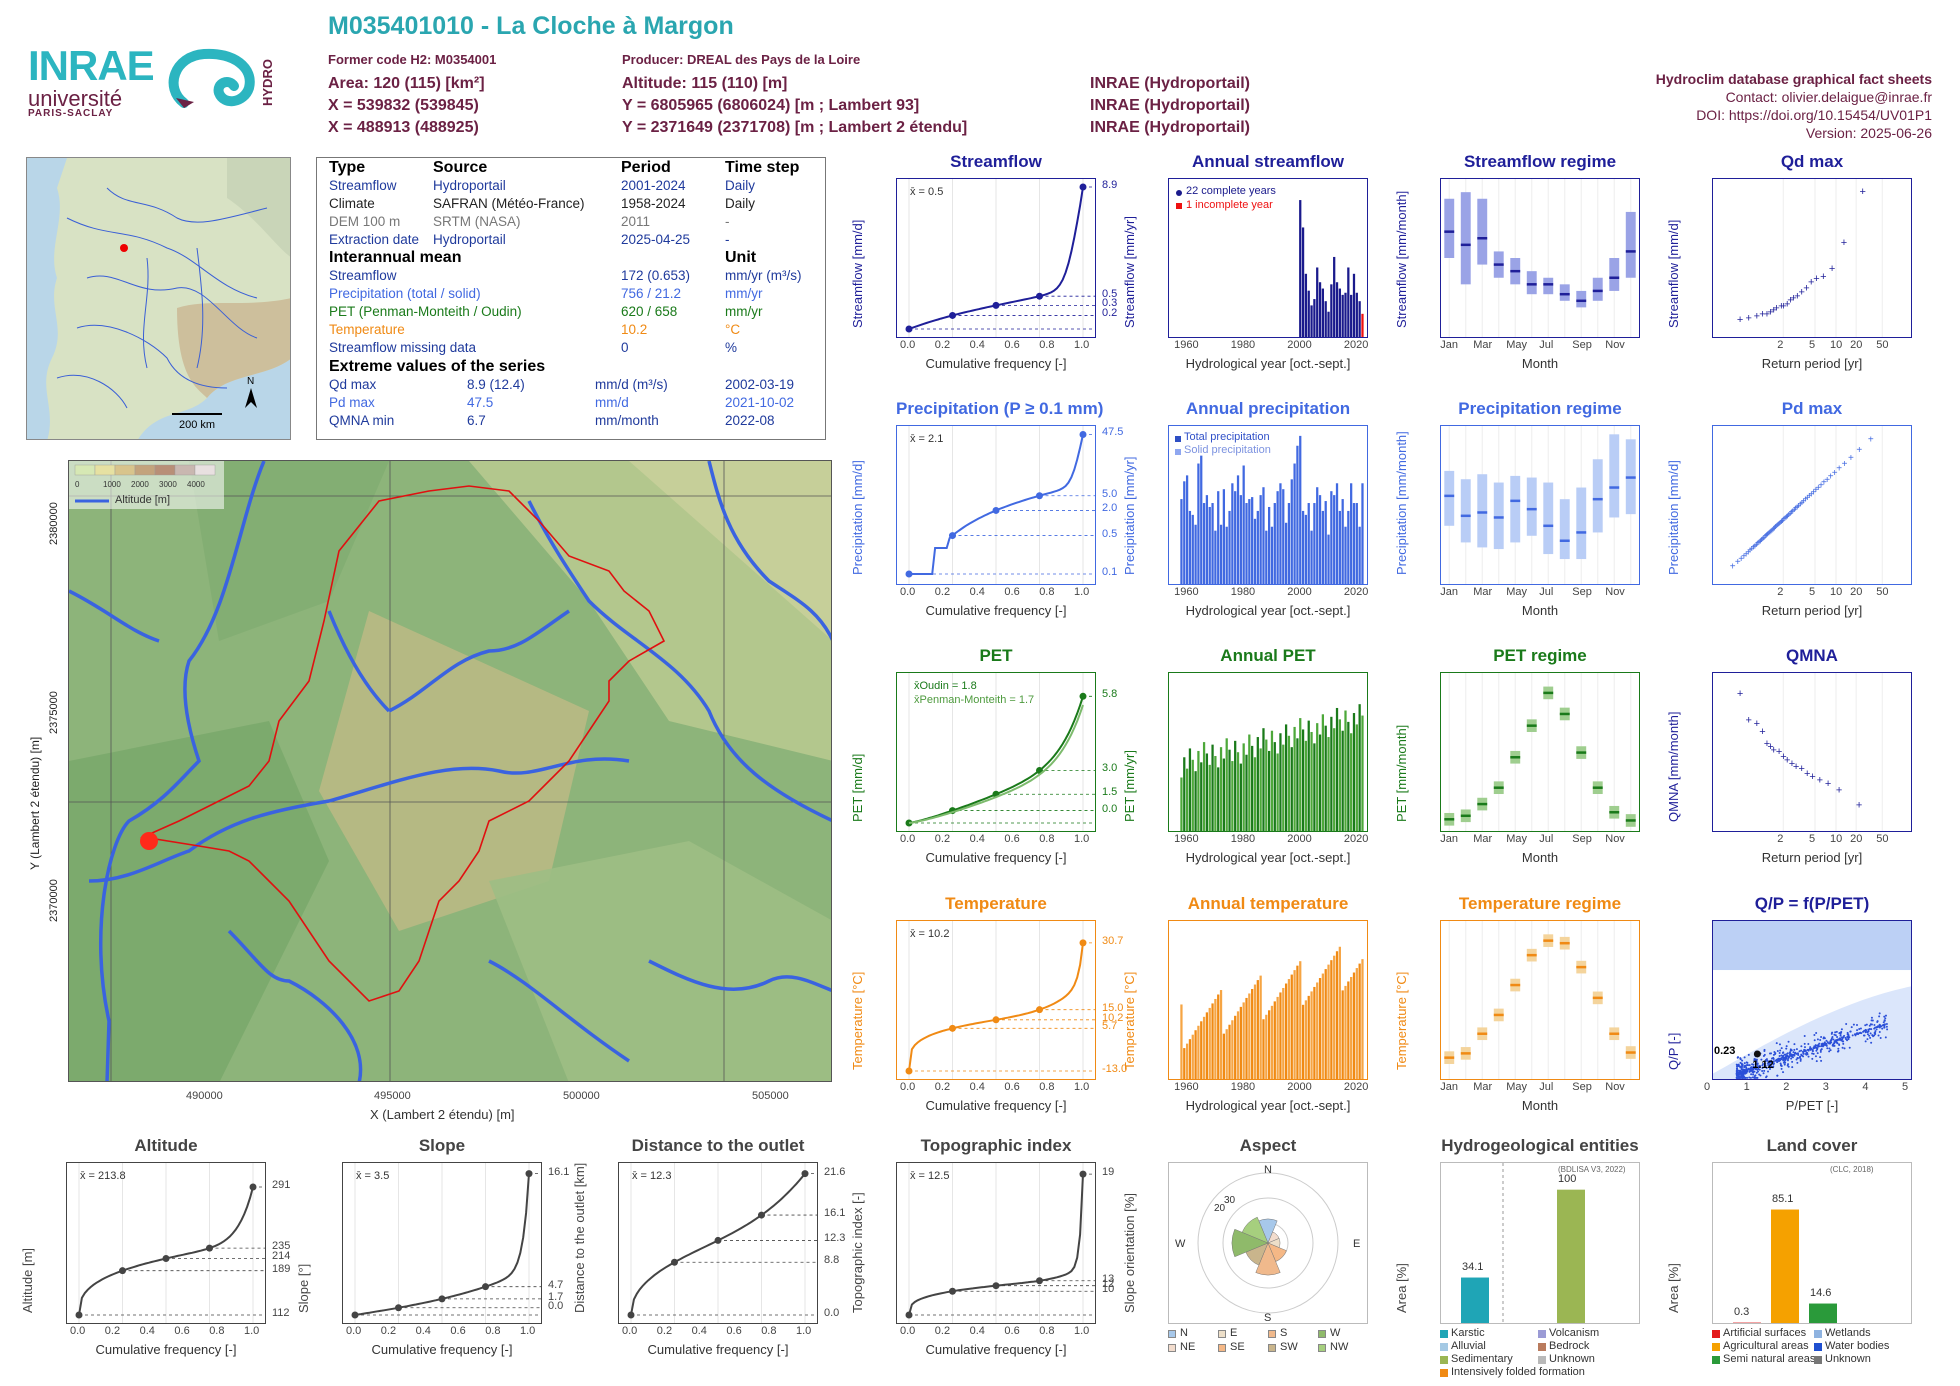 The height and width of the screenshot is (1386, 1960). What do you see at coordinates (996, 1020) in the screenshot?
I see `temp_fdc-quantile-point` at bounding box center [996, 1020].